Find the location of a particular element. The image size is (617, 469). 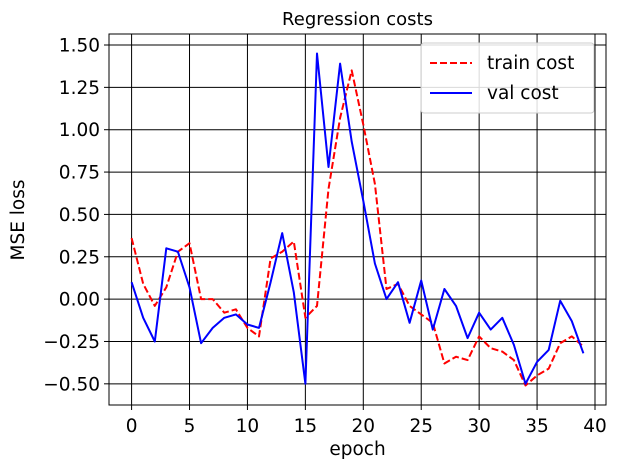

x-axis-label: epoch is located at coordinates (357, 449).